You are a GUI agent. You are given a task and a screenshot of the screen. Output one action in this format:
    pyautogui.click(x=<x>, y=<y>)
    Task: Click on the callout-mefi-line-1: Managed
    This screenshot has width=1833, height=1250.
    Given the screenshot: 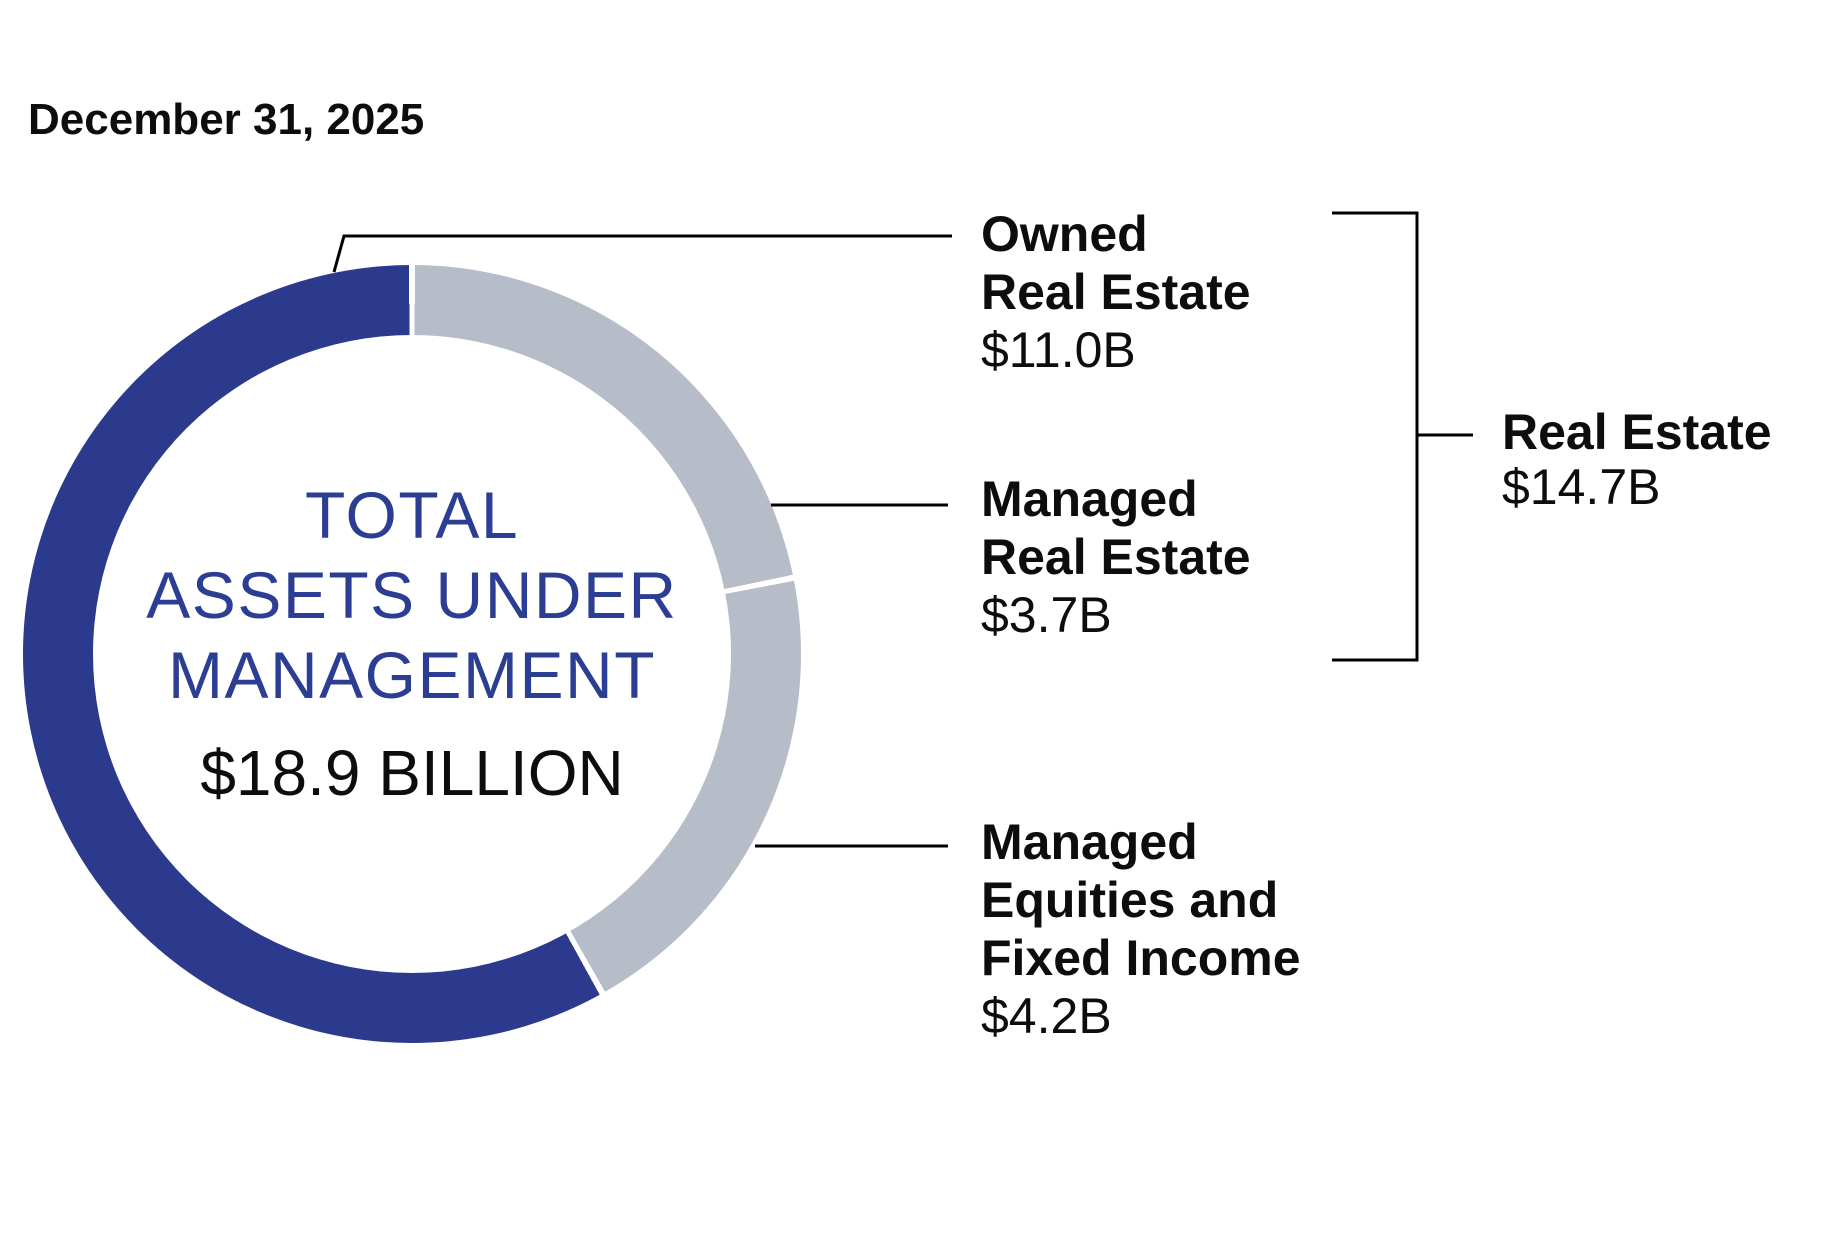 What is the action you would take?
    pyautogui.click(x=1089, y=842)
    